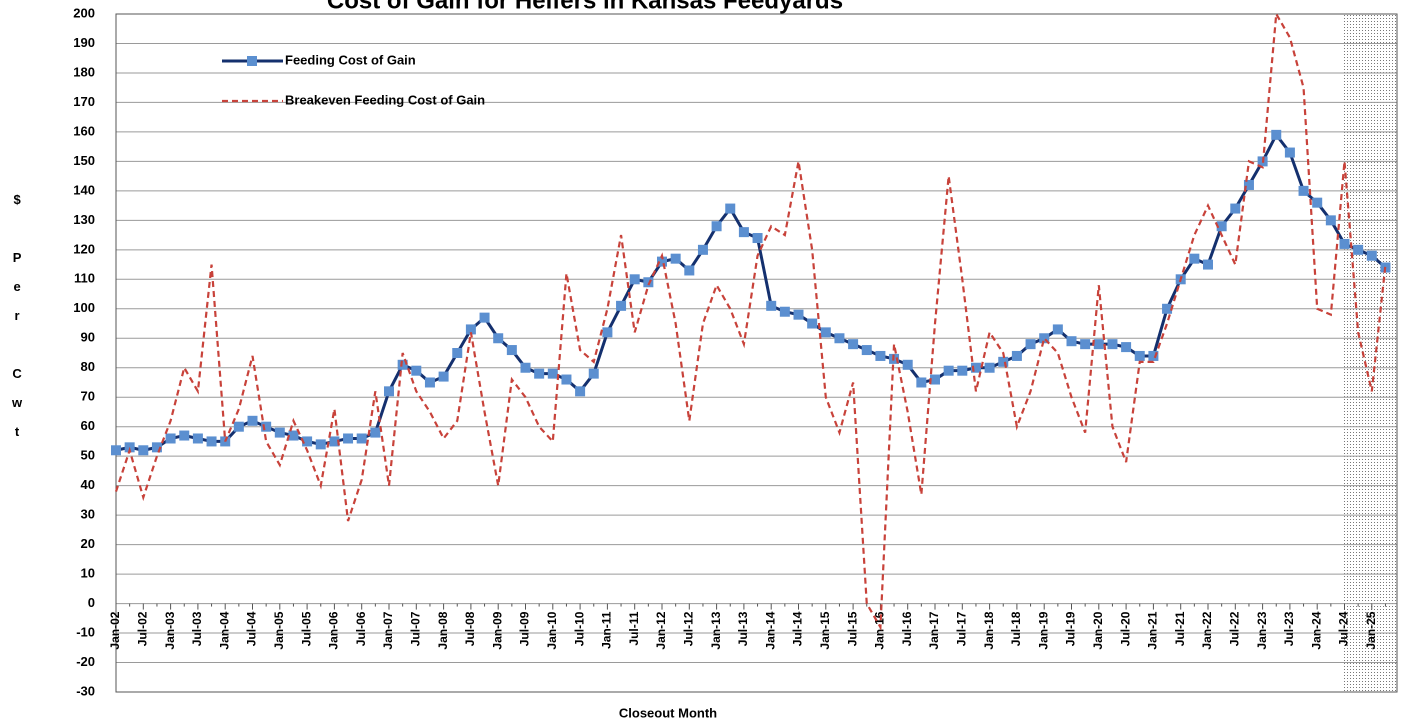 The image size is (1416, 726). I want to click on x-tick-label: Jan-10, so click(552, 630).